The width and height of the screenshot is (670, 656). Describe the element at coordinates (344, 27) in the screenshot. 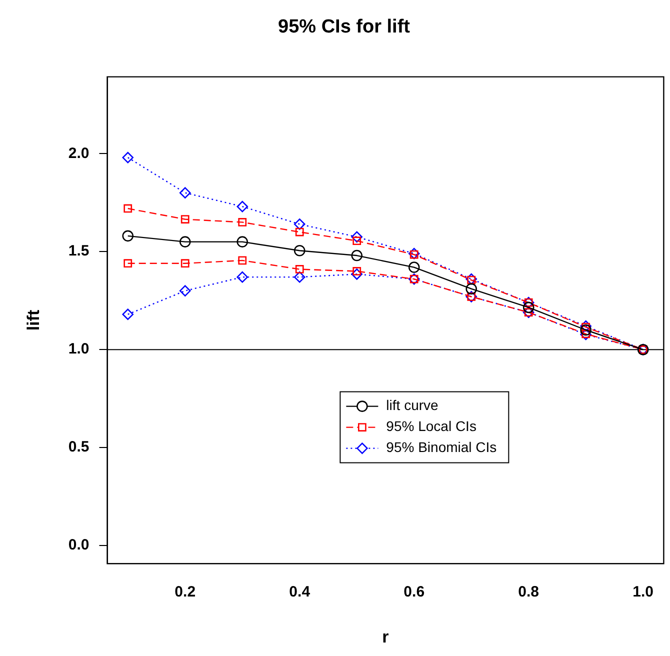

I see `chart-title: 95% CIs for lift` at that location.